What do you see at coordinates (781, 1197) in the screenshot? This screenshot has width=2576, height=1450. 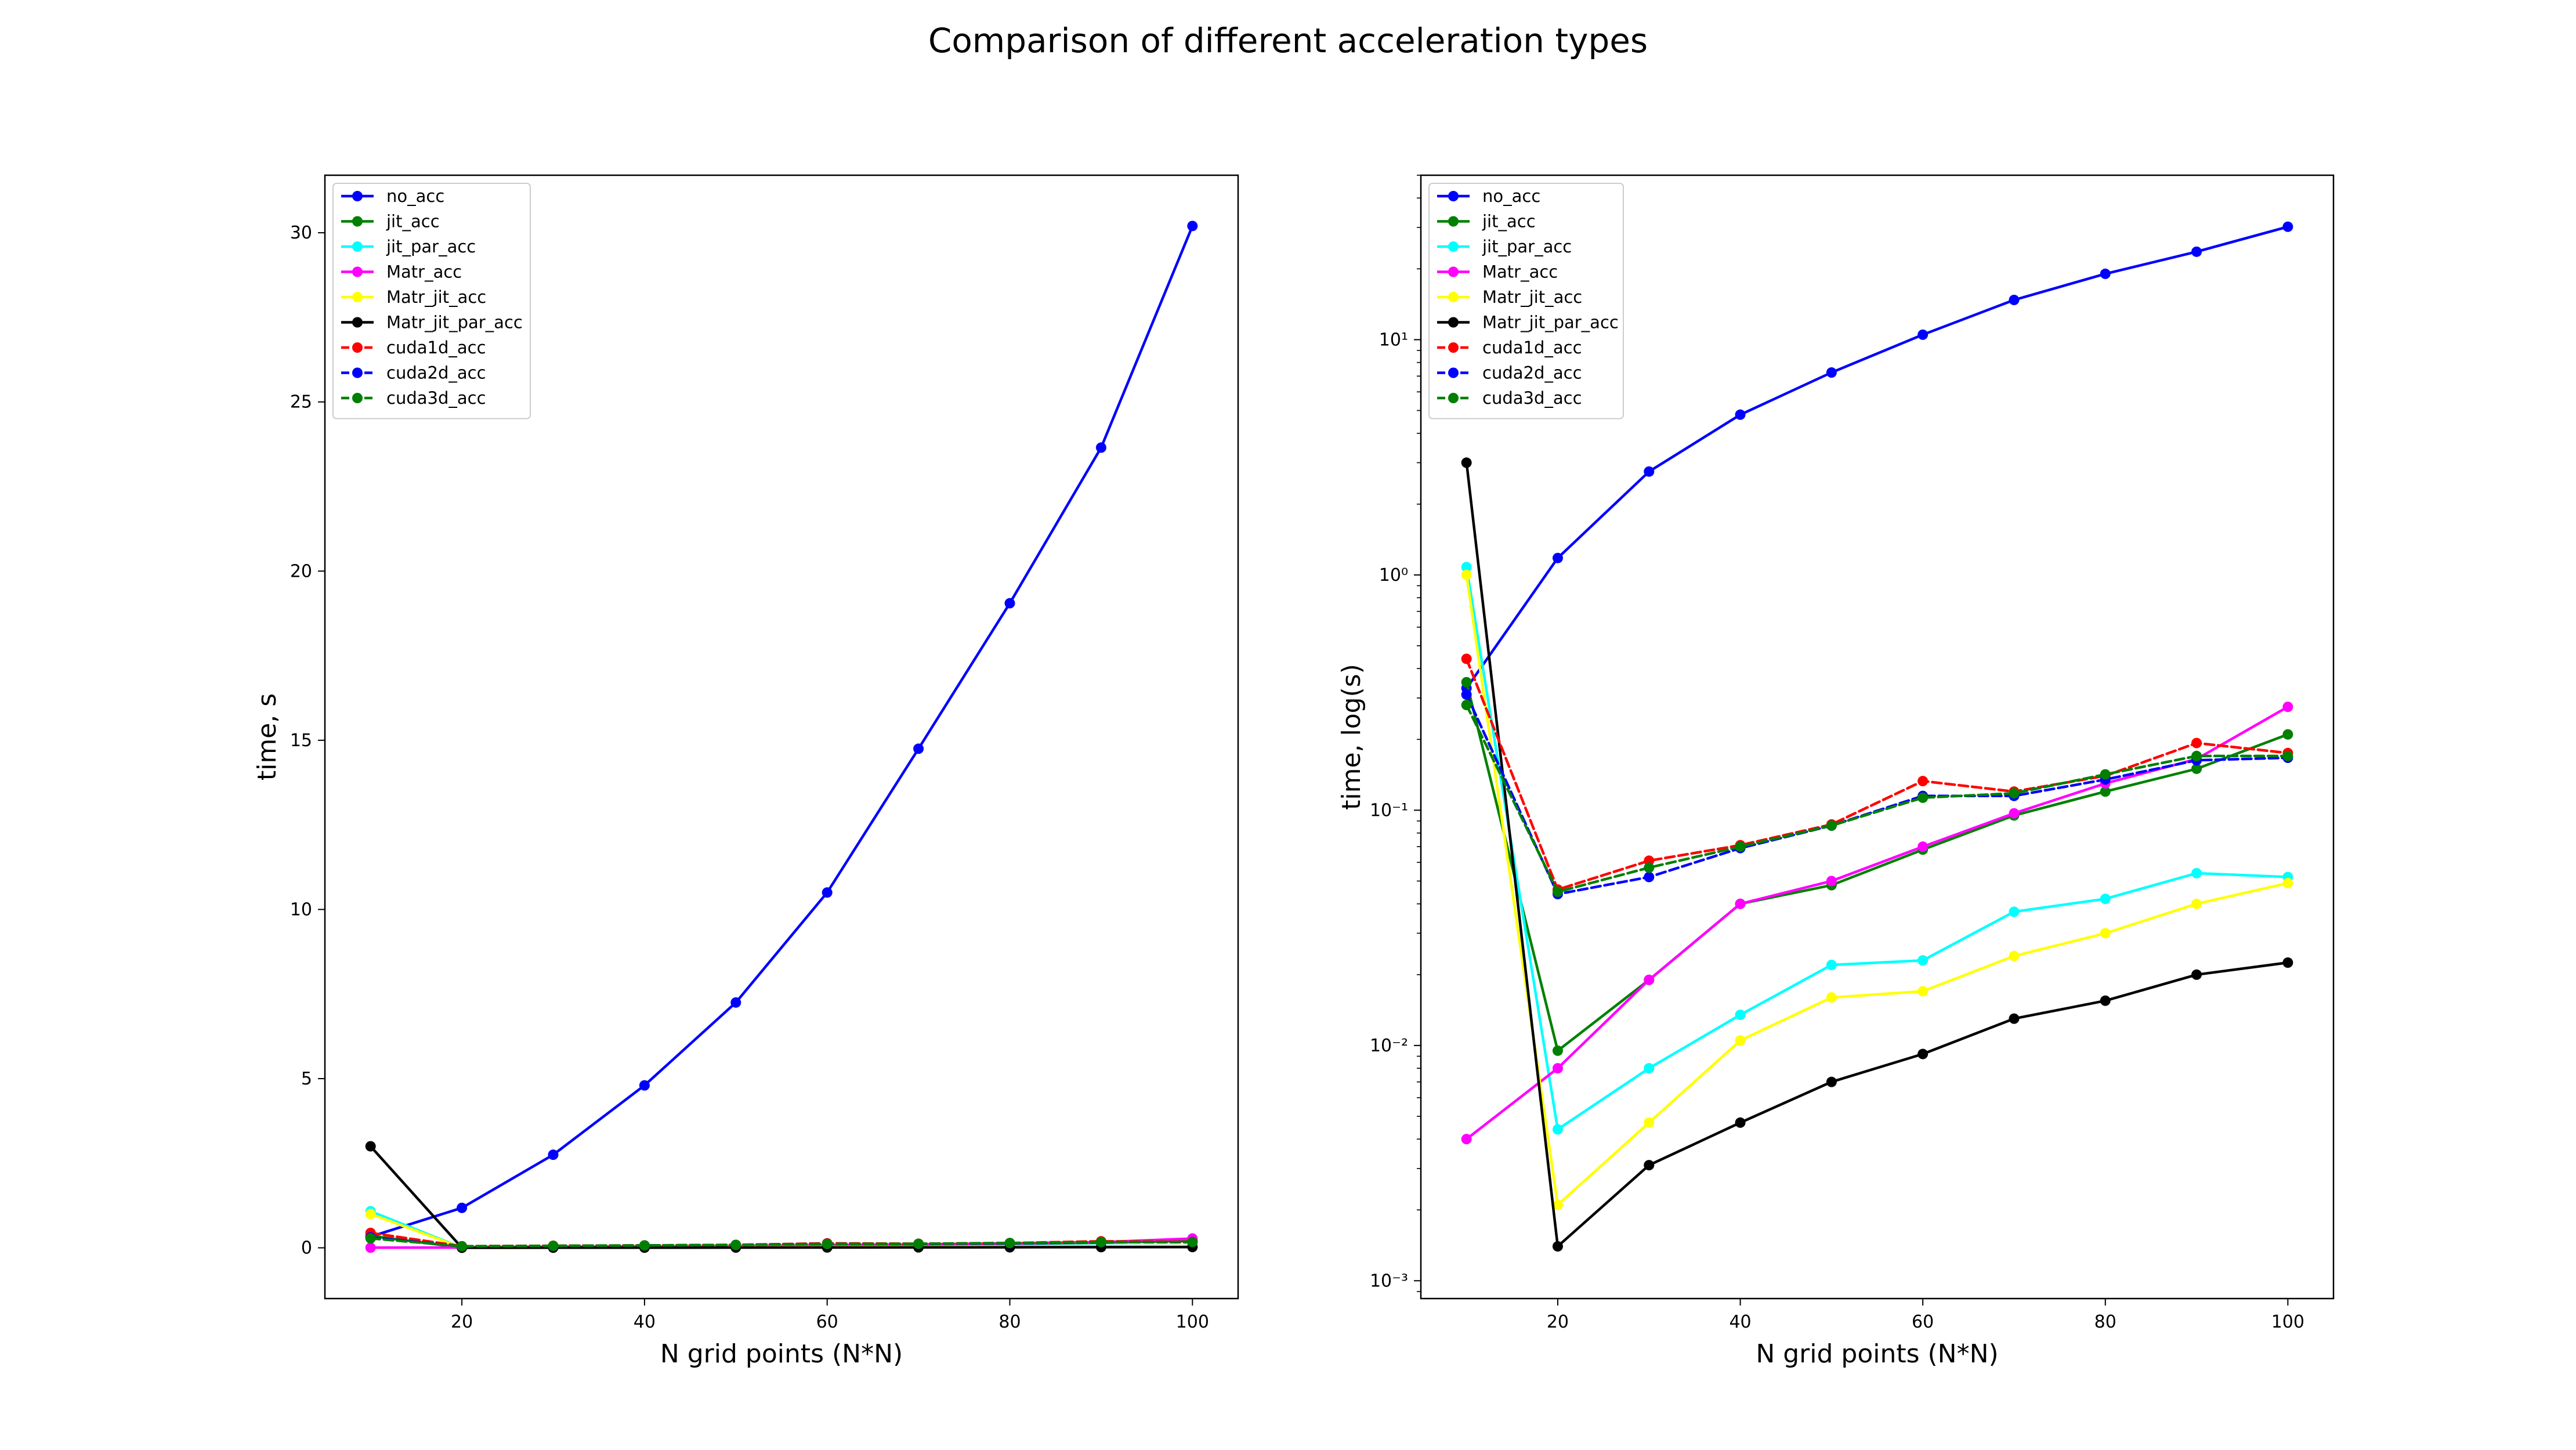 I see `series-line-matr-jit-par-acc` at bounding box center [781, 1197].